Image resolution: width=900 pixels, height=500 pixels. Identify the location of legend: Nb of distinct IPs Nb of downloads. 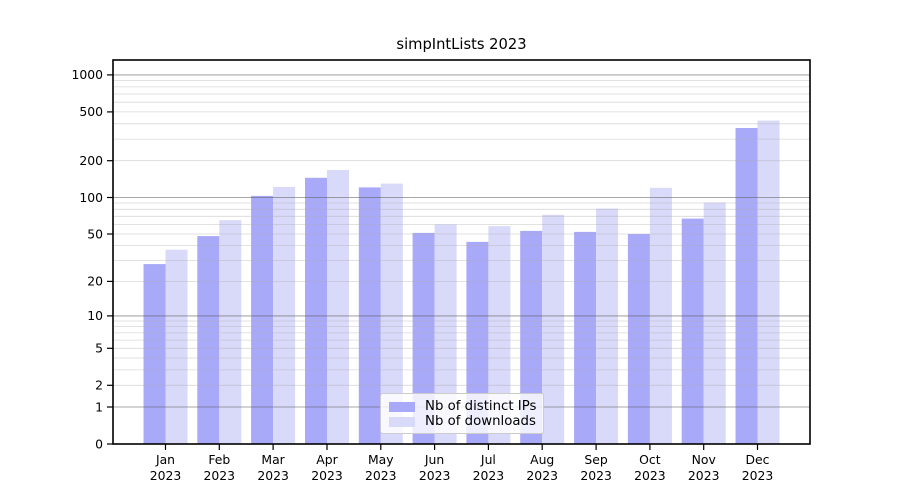
(462, 413).